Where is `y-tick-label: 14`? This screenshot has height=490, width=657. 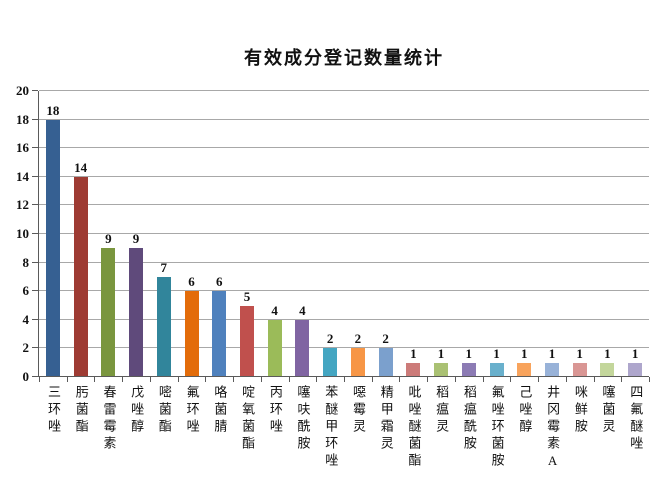 y-tick-label: 14 is located at coordinates (22, 176).